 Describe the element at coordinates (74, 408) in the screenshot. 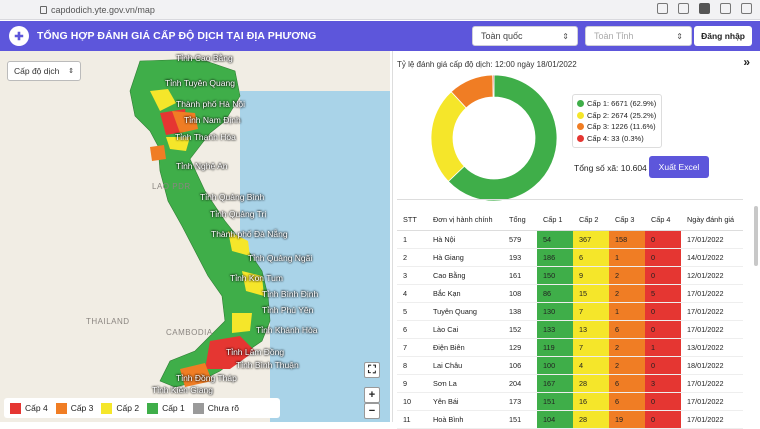

I see `legend-item-cap3: Cấp 3` at that location.